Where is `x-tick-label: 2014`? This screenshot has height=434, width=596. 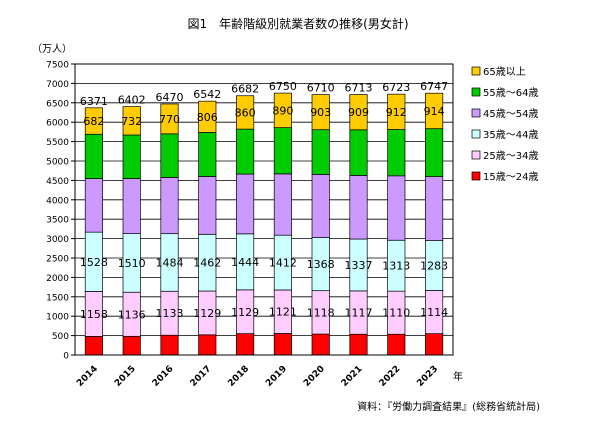
x-tick-label: 2014 is located at coordinates (87, 376).